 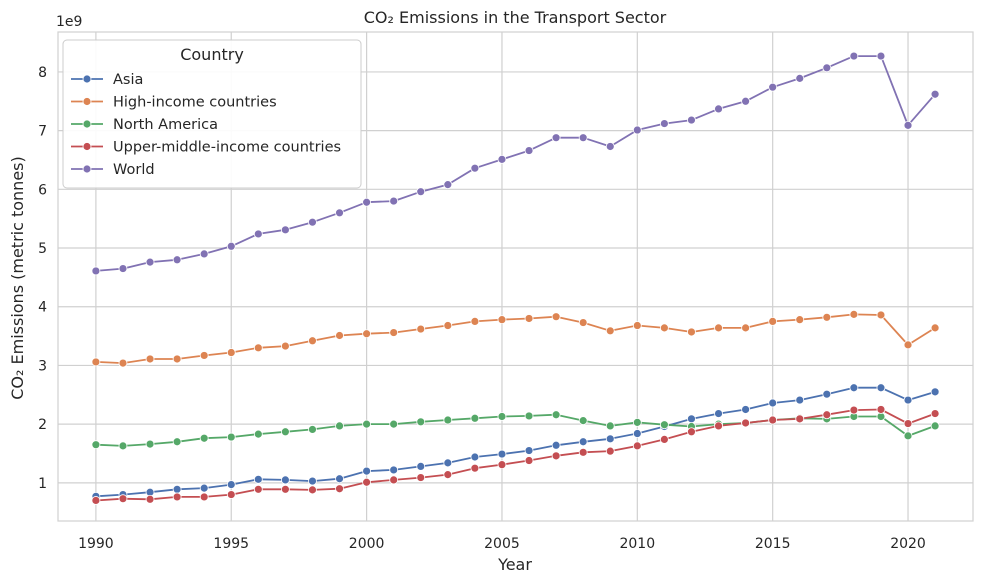 What do you see at coordinates (42, 366) in the screenshot?
I see `y-tick-label: 3` at bounding box center [42, 366].